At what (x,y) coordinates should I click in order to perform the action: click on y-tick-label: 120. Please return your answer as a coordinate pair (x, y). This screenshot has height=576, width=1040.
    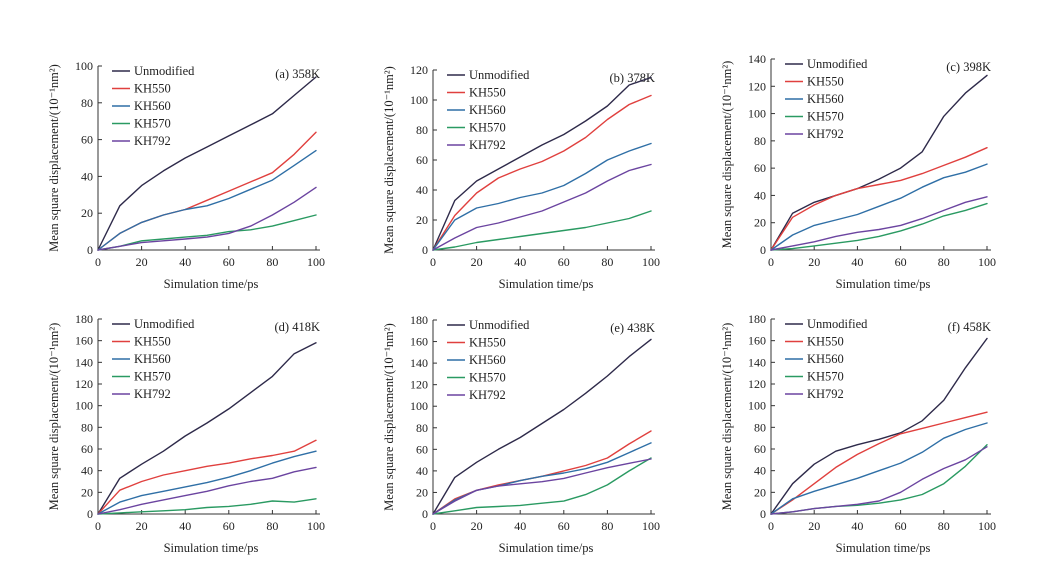
    Looking at the image, I should click on (419, 385).